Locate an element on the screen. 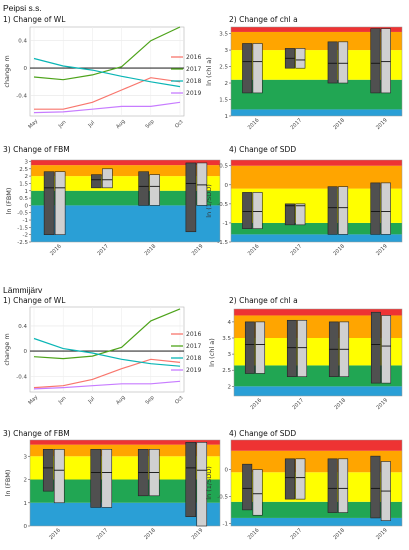 The height and width of the screenshot is (550, 409). section-title-lammijarv: Lämmijärv is located at coordinates (23, 290).